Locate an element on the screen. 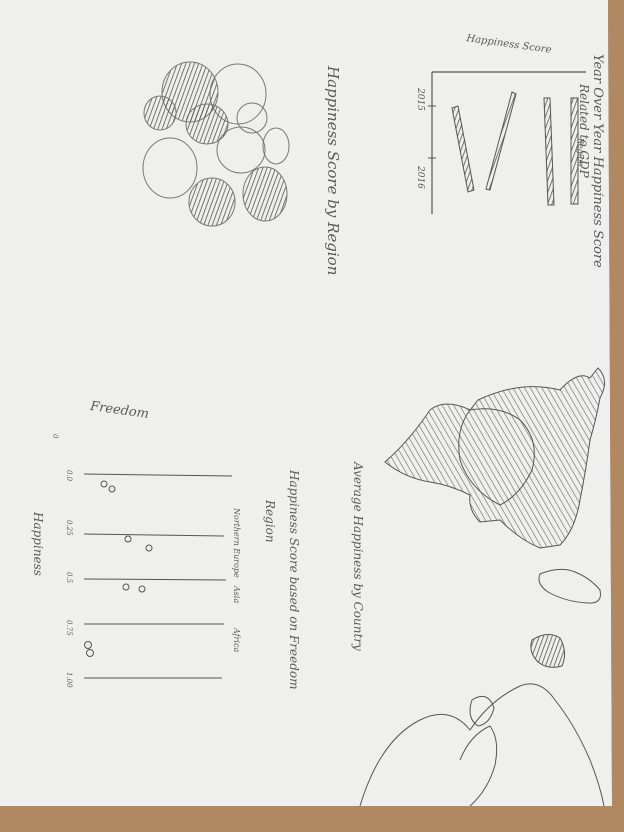 Image resolution: width=624 pixels, height=832 pixels. year-over-year-chart-sketch is located at coordinates (507, 142).